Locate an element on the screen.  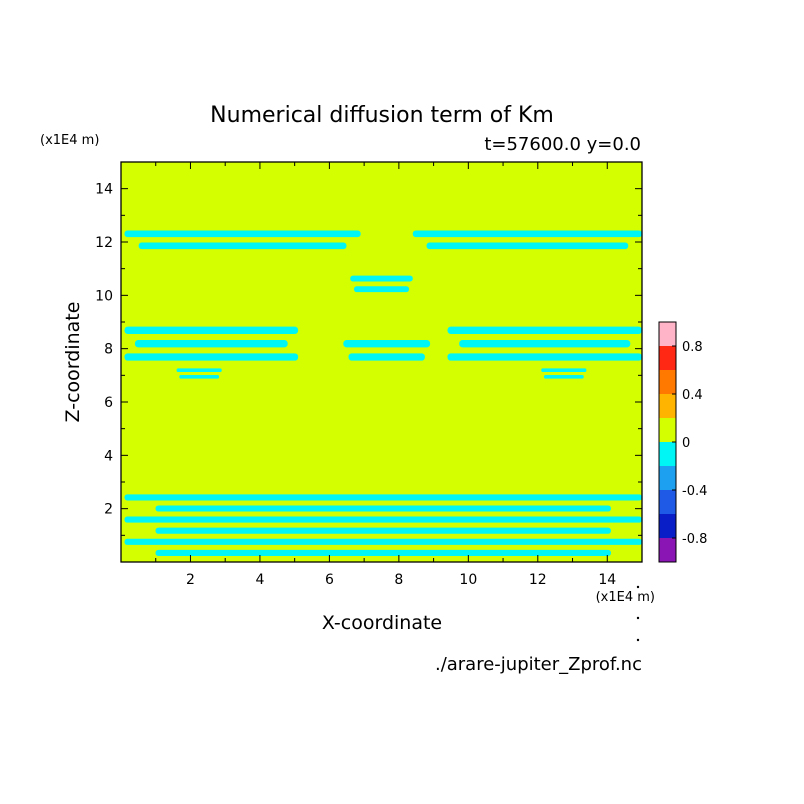
x-tick-label: 6 is located at coordinates (329, 580).